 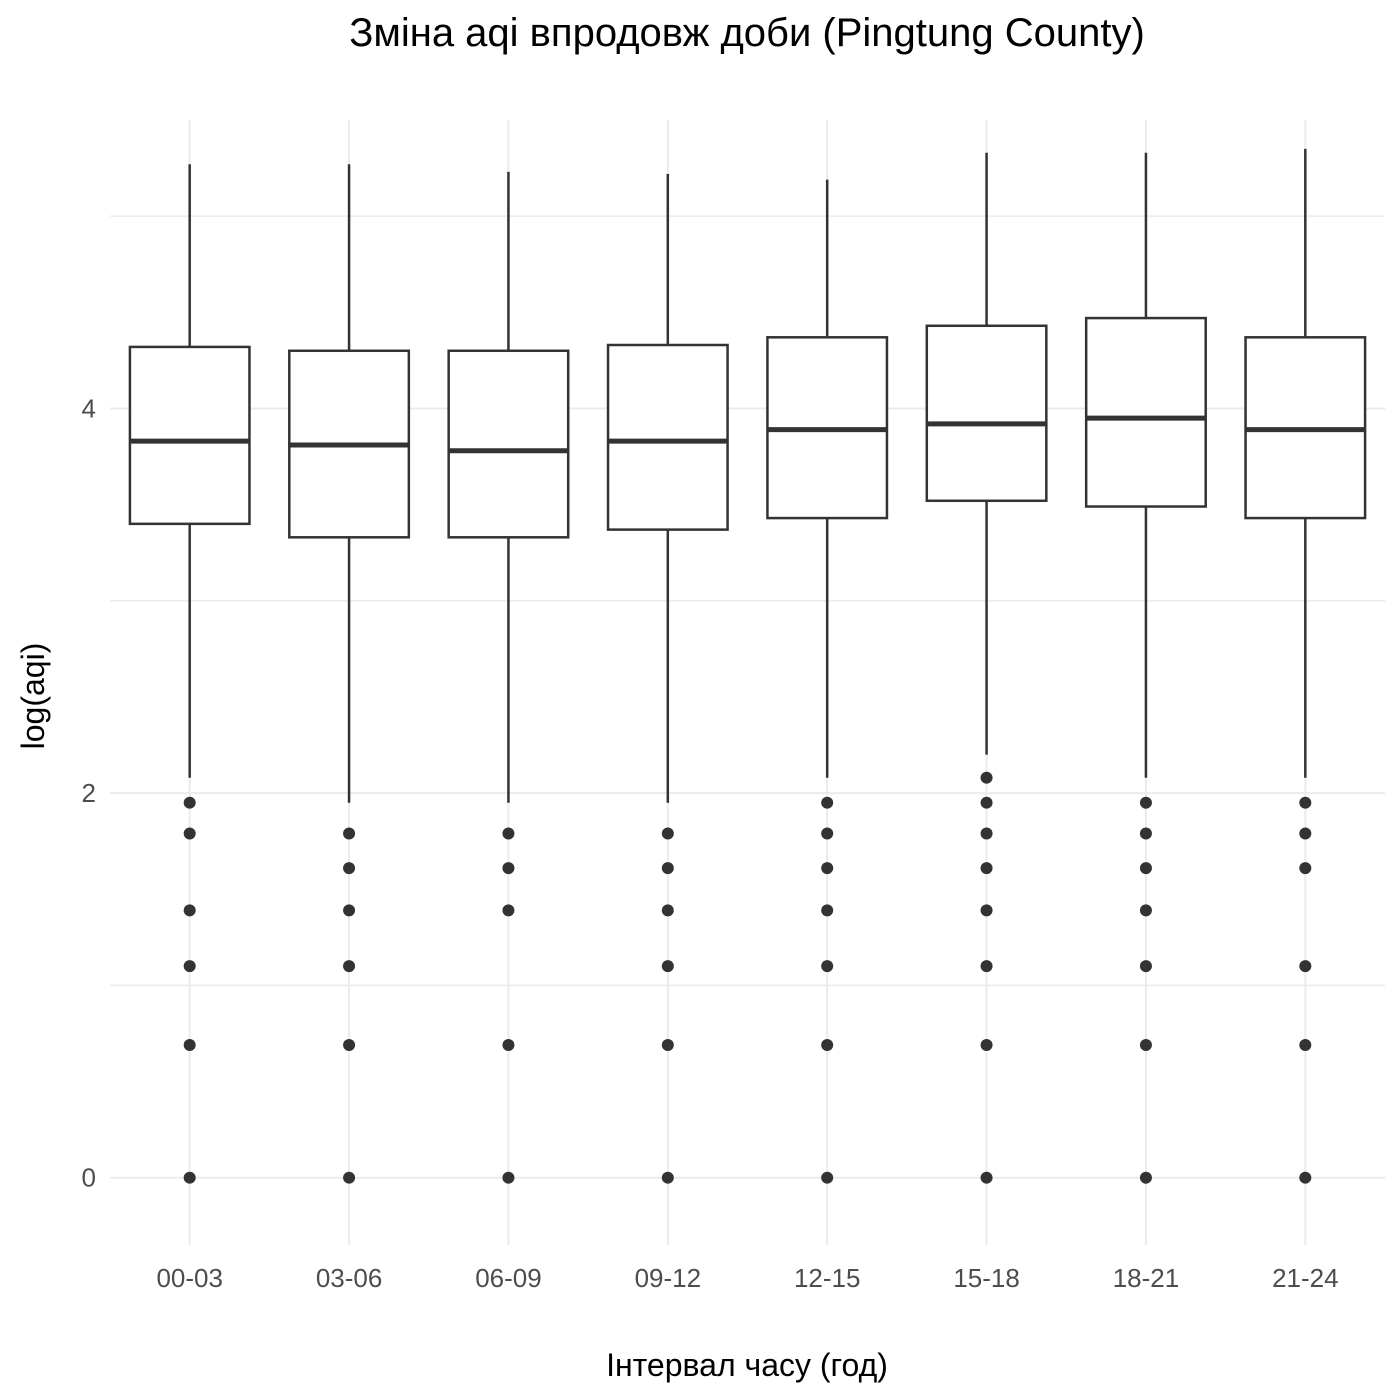 I want to click on x-tick-label: 21-24, so click(x=1305, y=1278).